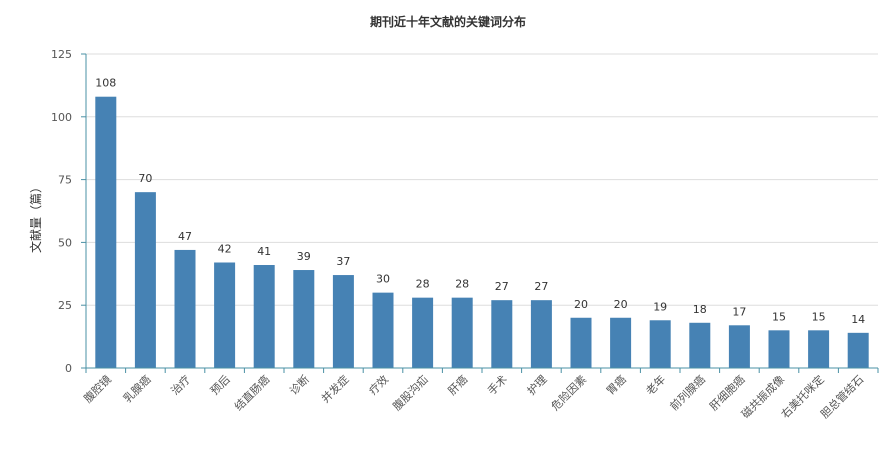 This screenshot has height=459, width=891. Describe the element at coordinates (858, 319) in the screenshot. I see `value-label: 14` at that location.